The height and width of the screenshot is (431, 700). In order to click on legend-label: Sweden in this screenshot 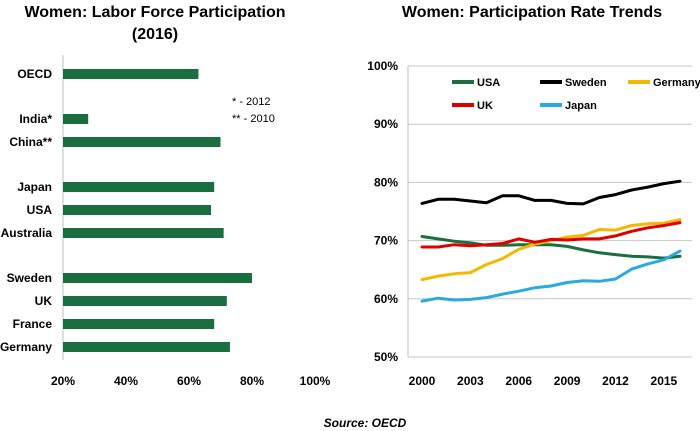, I will do `click(586, 83)`.